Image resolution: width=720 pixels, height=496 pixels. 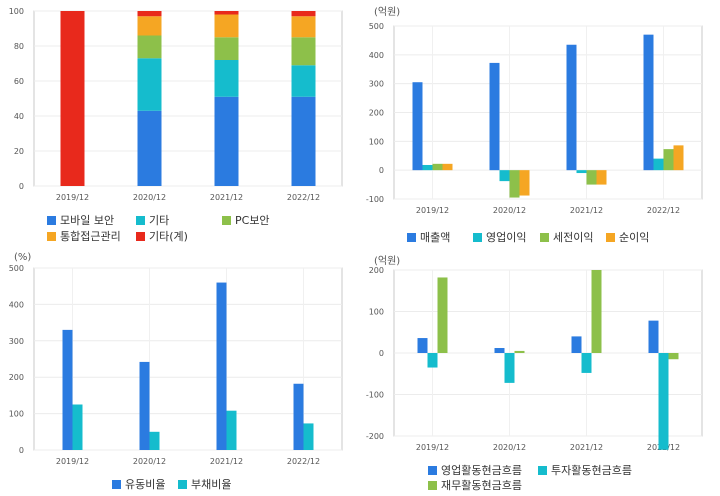 I want to click on legend-item: 매출액, so click(x=428, y=237).